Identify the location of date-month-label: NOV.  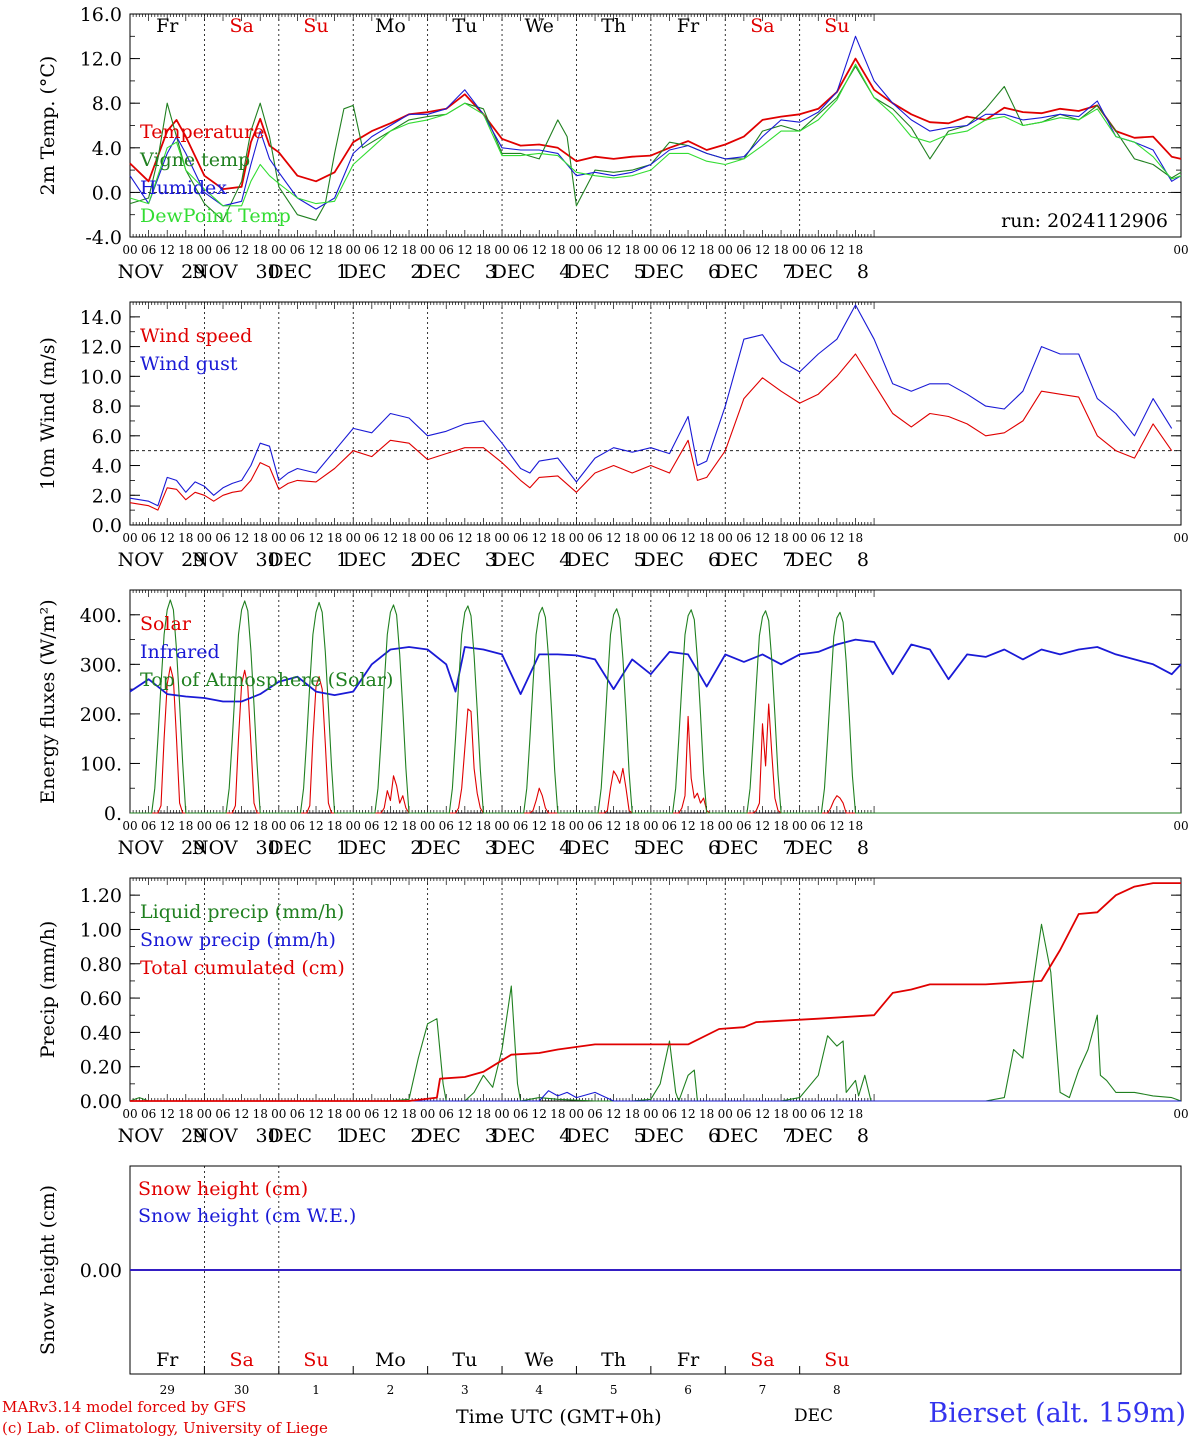
(141, 848).